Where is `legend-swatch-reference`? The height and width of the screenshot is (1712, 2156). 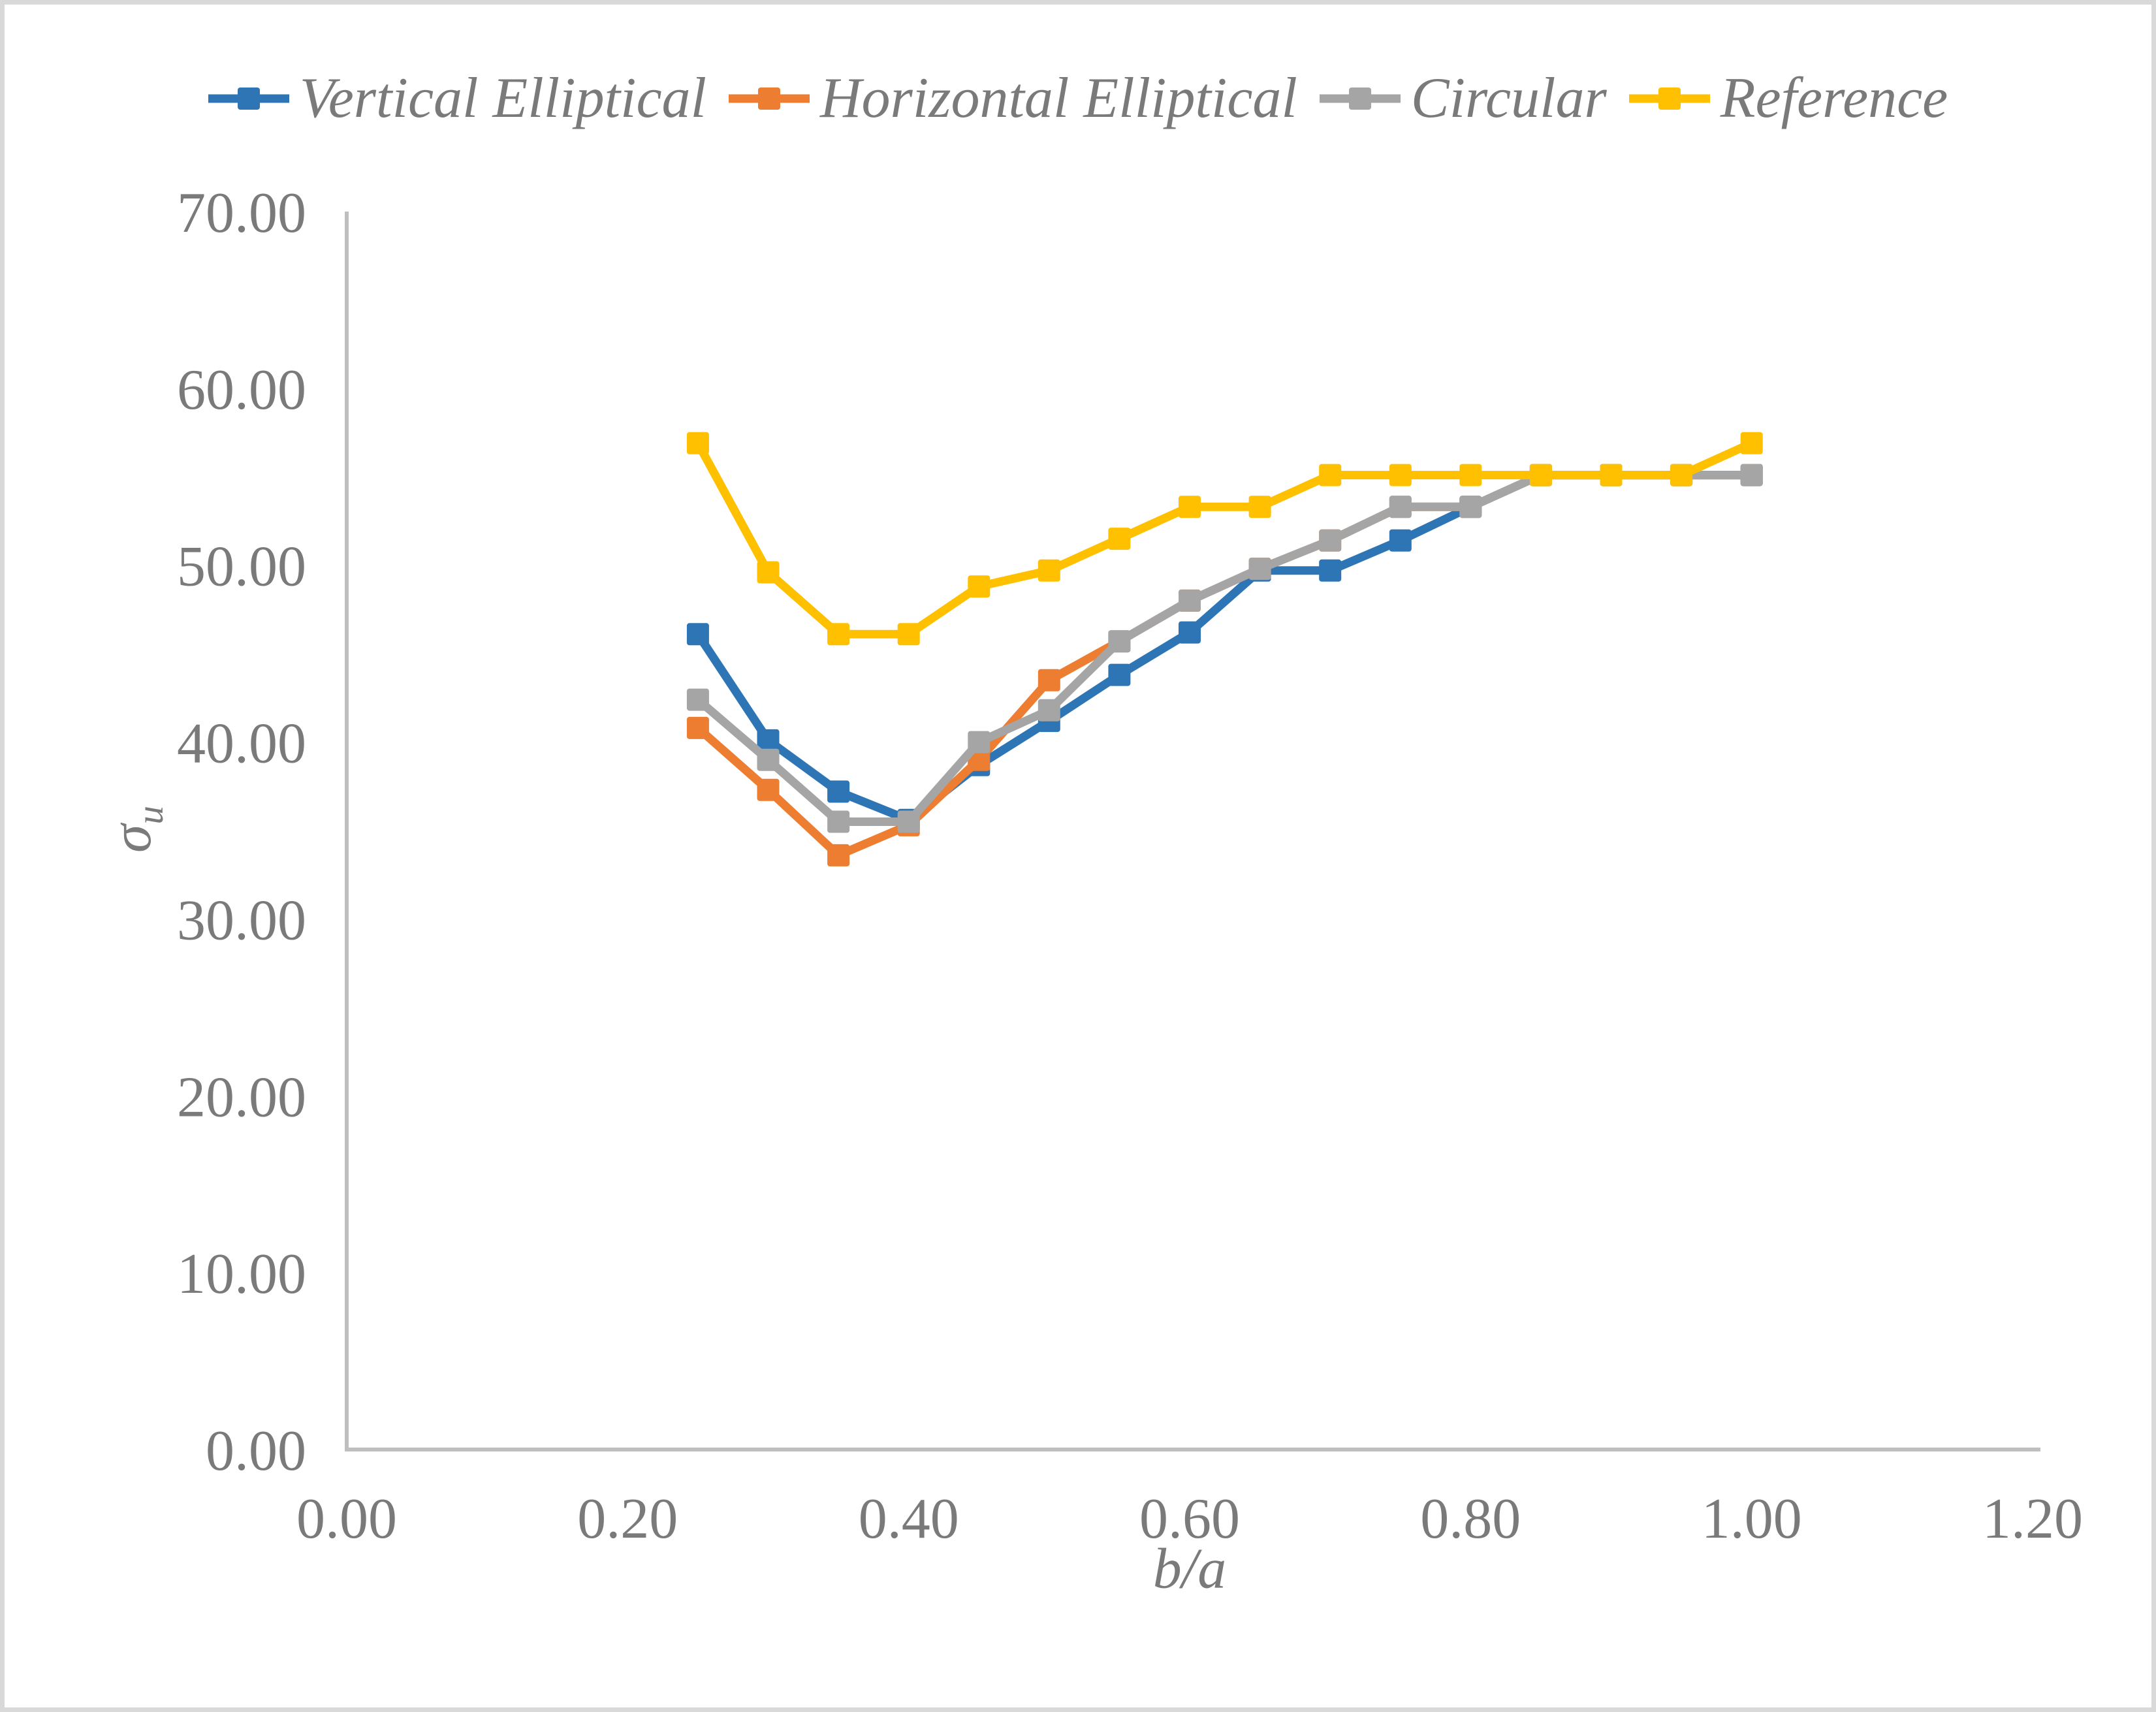 legend-swatch-reference is located at coordinates (1669, 98).